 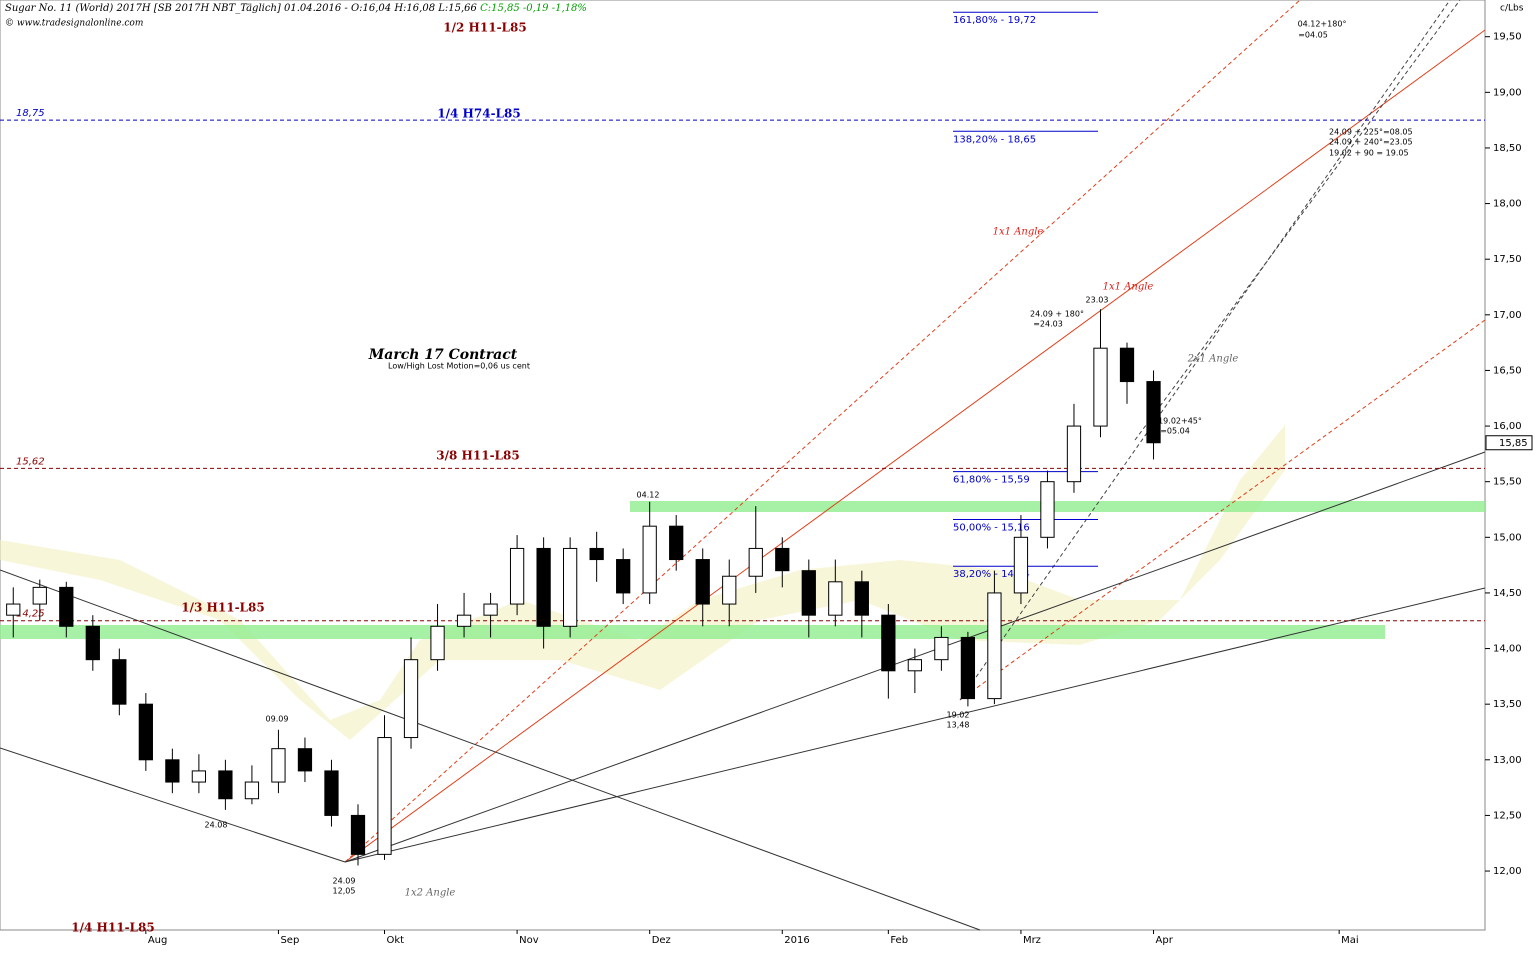 What do you see at coordinates (1507, 259) in the screenshot?
I see `y-tick-label: 17,50` at bounding box center [1507, 259].